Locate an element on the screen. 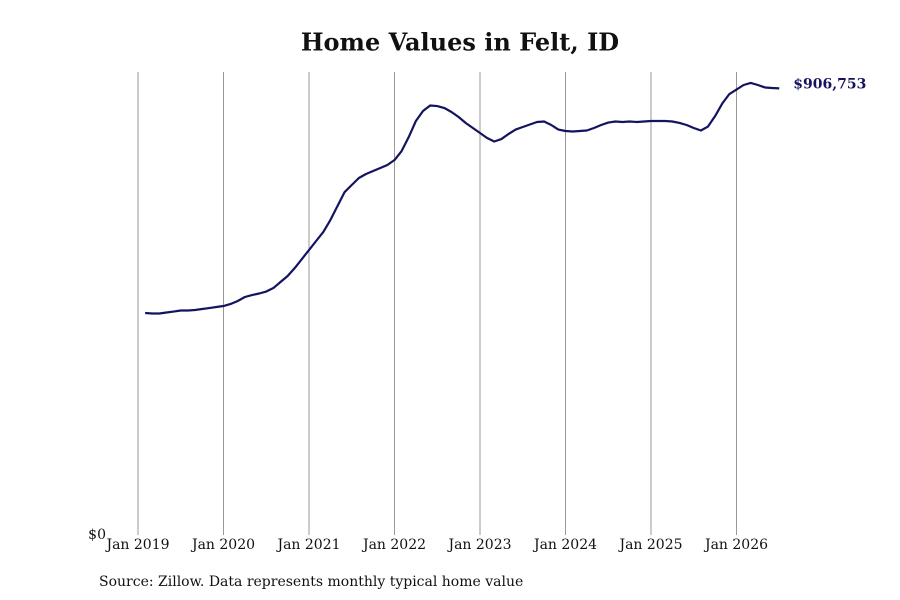 This screenshot has height=600, width=900. chart-title: Home Values in Felt, ID is located at coordinates (460, 42).